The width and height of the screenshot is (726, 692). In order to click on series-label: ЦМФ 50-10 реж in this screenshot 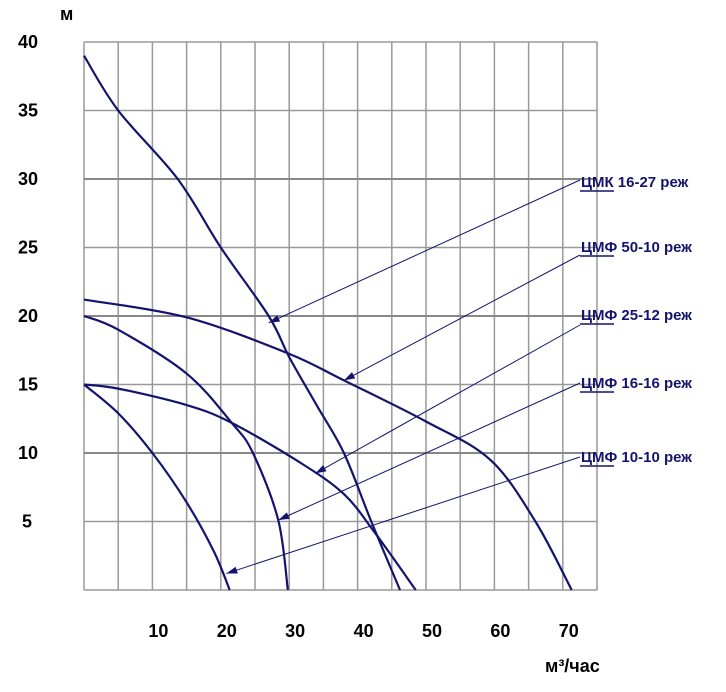, I will do `click(636, 247)`.